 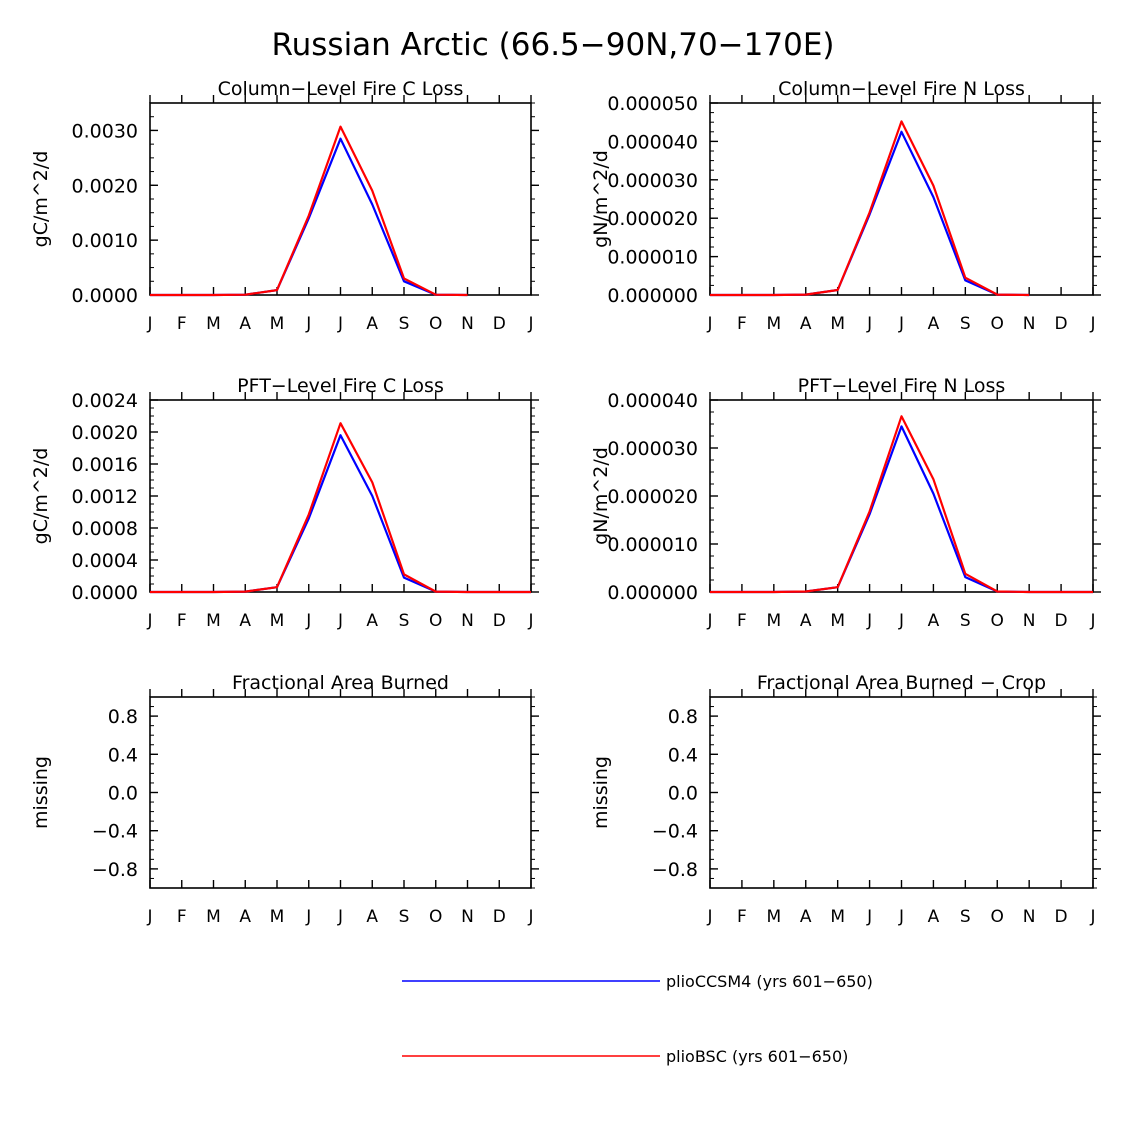 What do you see at coordinates (901, 683) in the screenshot?
I see `panel-title: Fractional Area Burned − Crop` at bounding box center [901, 683].